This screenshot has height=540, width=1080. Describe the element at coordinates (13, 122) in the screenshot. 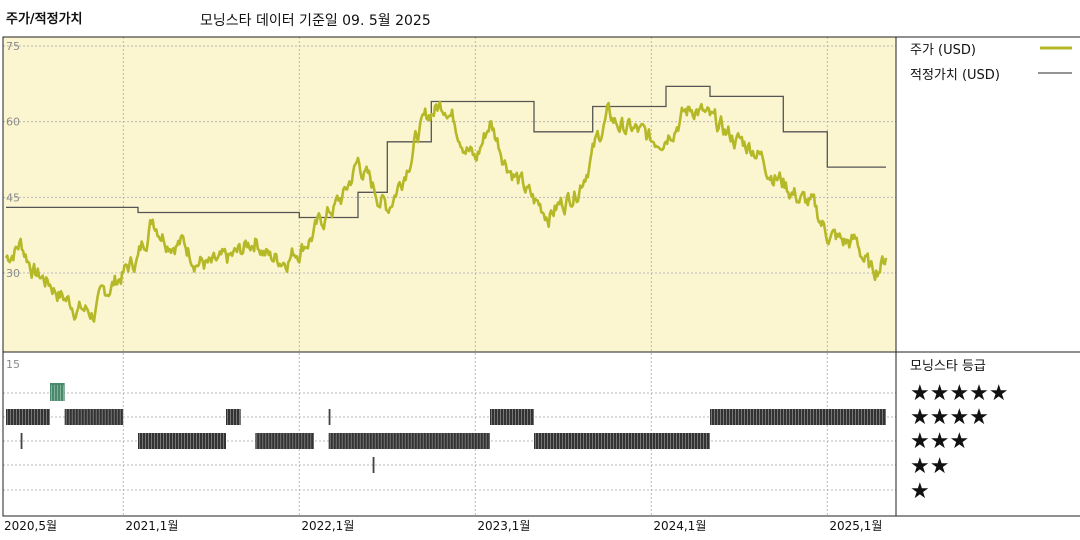

I see `y-tick-label: 60` at that location.